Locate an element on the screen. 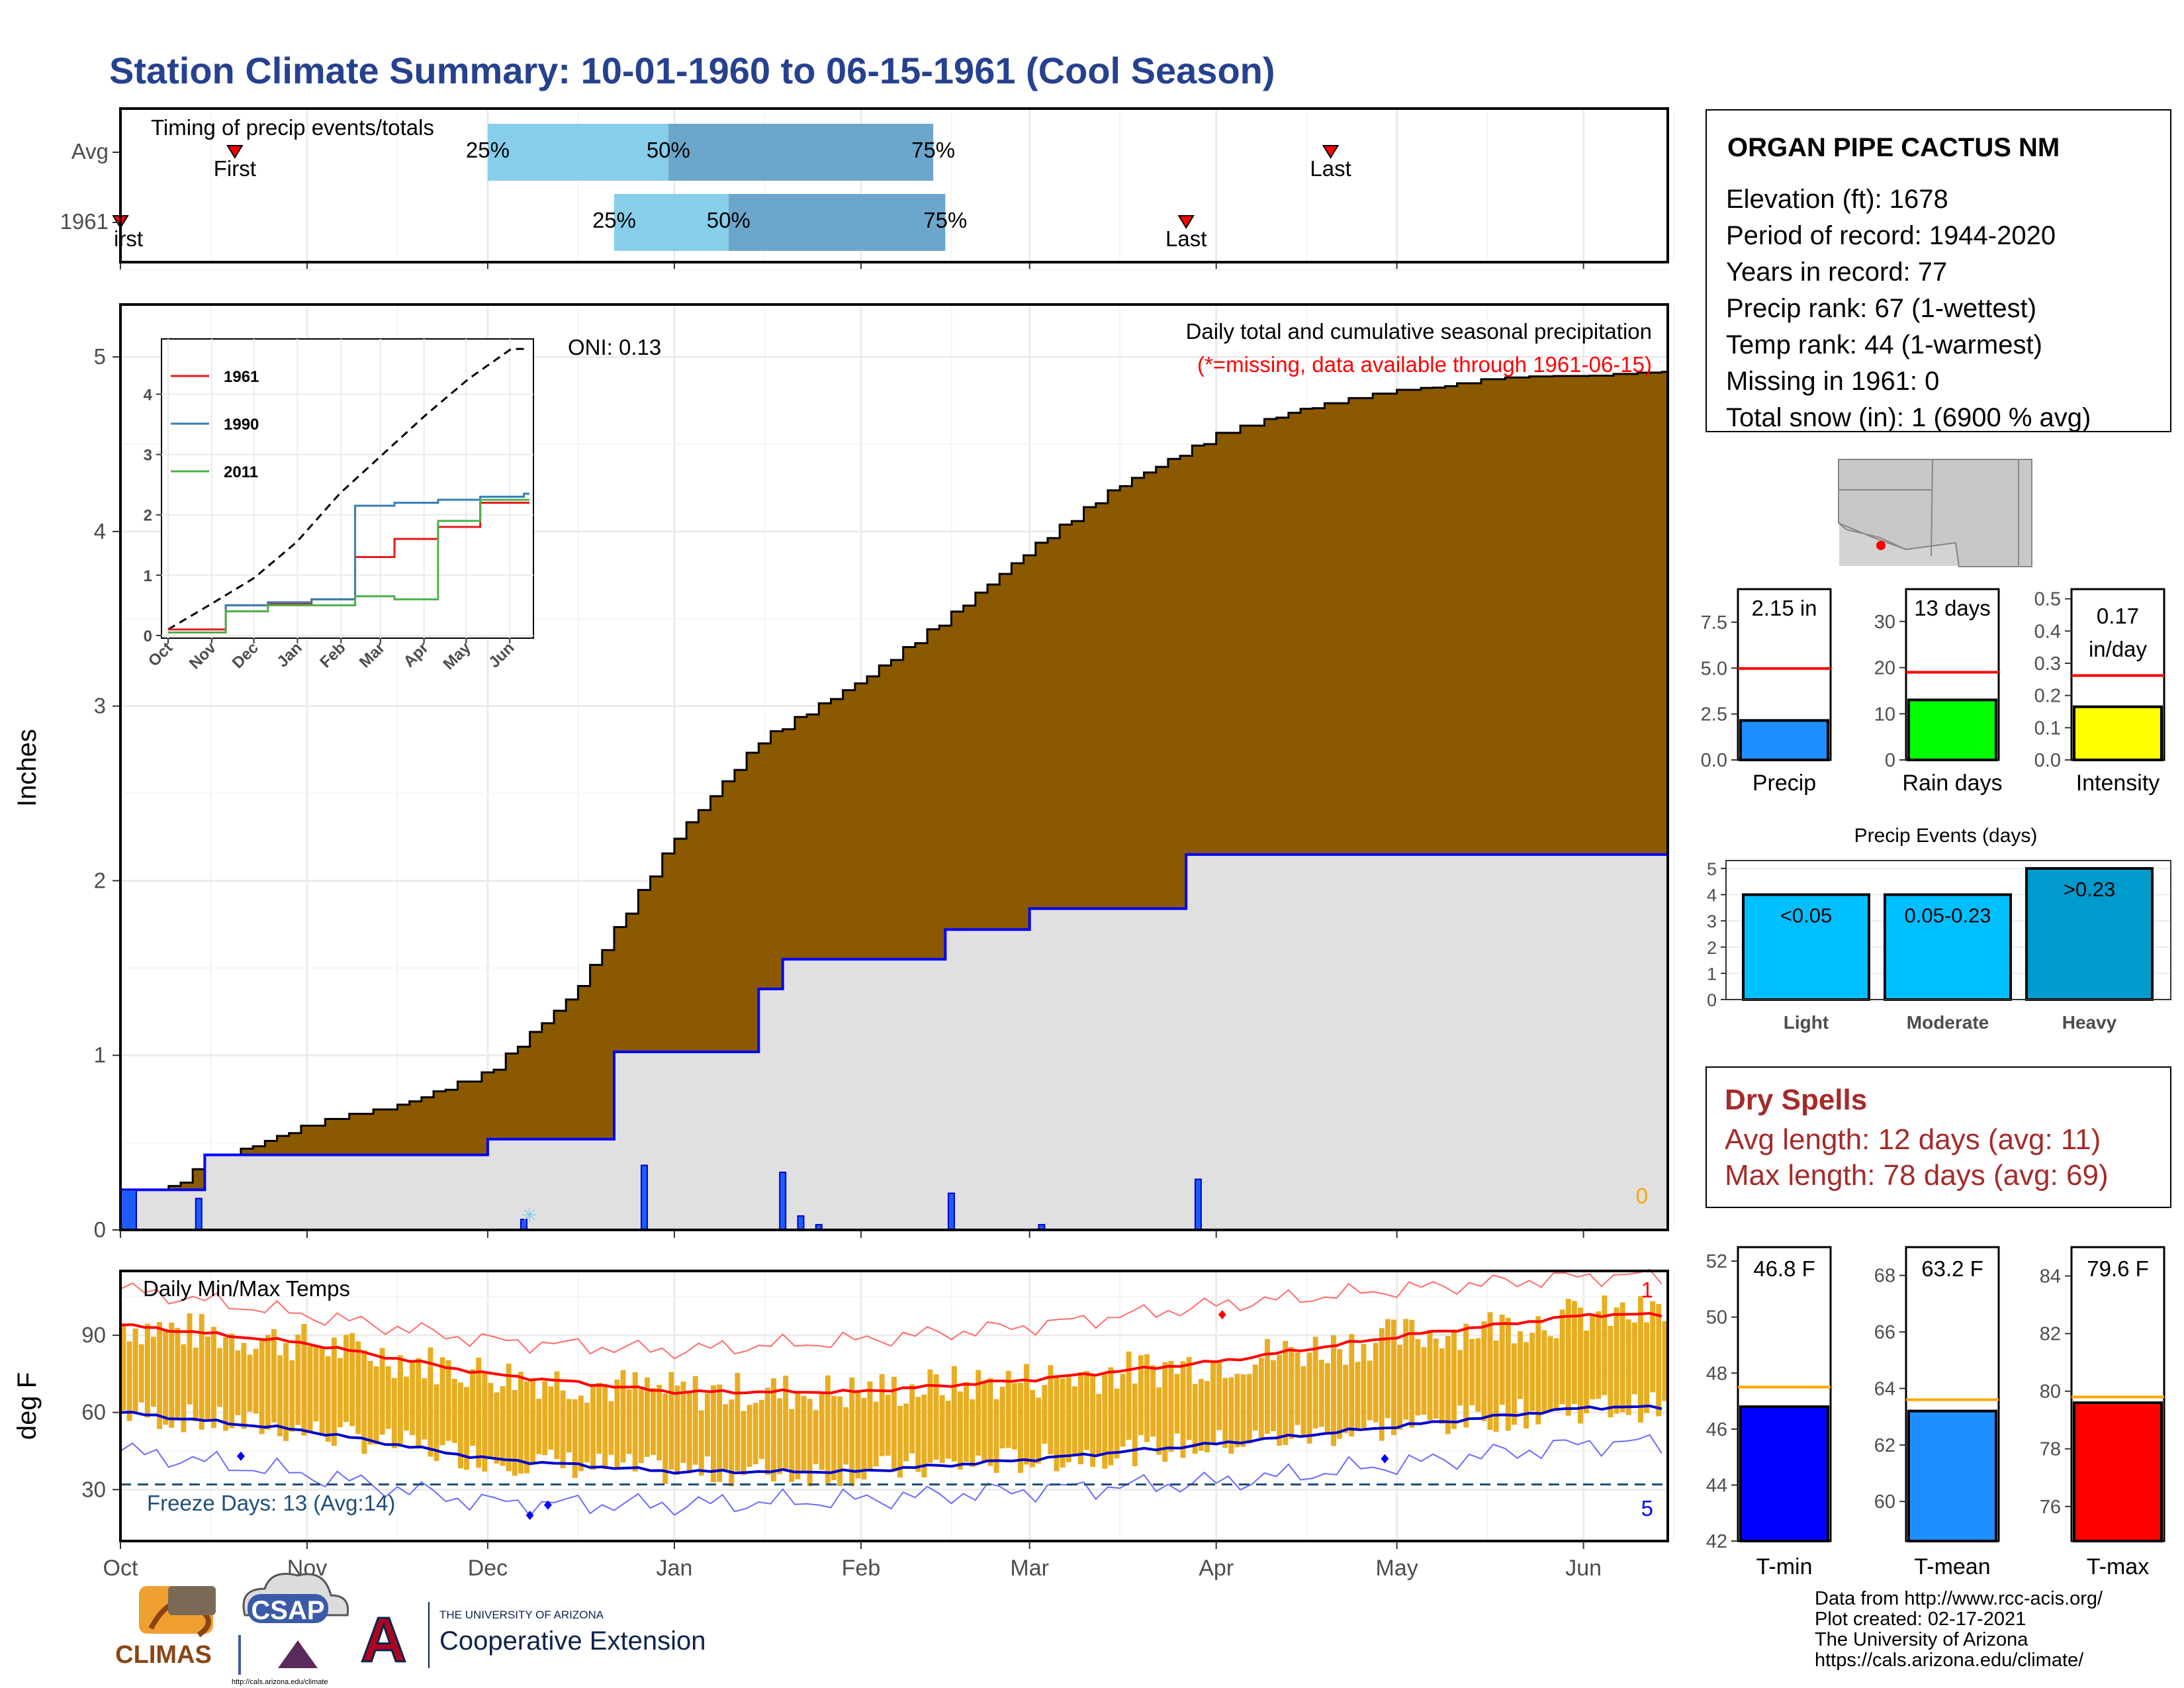 The height and width of the screenshot is (1688, 2184). mini-bar-xlabel: Precip is located at coordinates (1784, 783).